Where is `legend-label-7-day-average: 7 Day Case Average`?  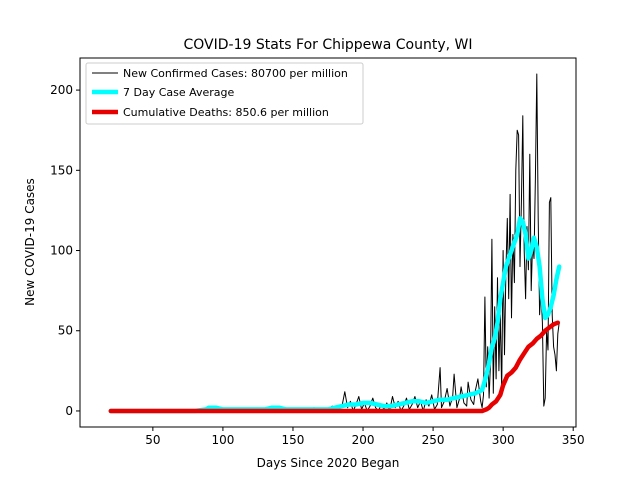 legend-label-7-day-average: 7 Day Case Average is located at coordinates (179, 92).